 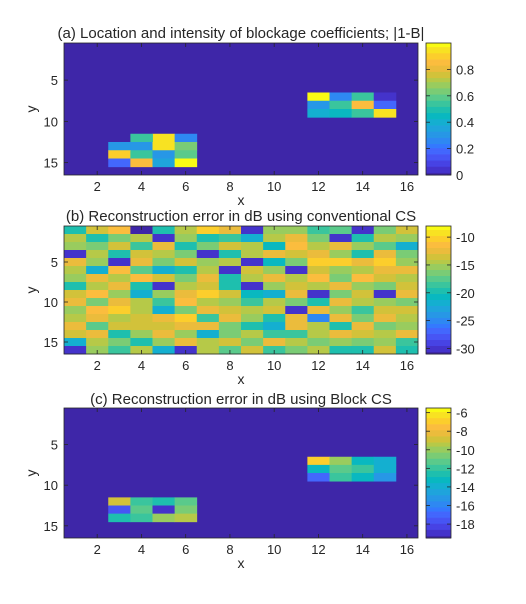 I want to click on colorbar-tick-label: -16, so click(x=465, y=506).